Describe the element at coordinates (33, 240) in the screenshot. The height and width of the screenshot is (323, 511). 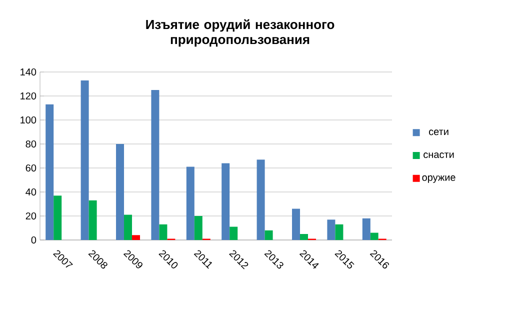
I see `y-tick-label: 0` at that location.